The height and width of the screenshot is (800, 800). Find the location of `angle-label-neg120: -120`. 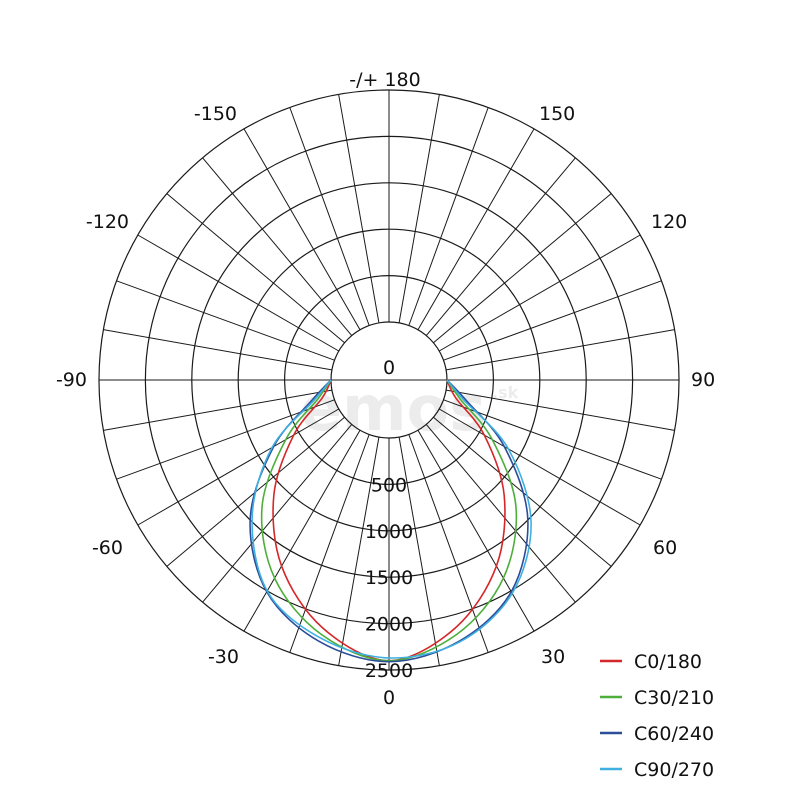

angle-label-neg120: -120 is located at coordinates (107, 222).